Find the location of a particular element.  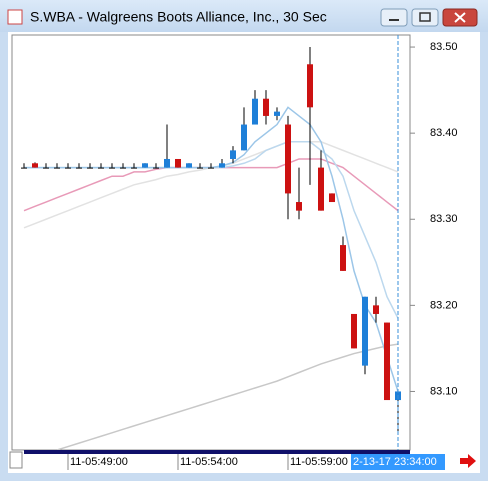

y-tick-label: 83.50 is located at coordinates (444, 47).